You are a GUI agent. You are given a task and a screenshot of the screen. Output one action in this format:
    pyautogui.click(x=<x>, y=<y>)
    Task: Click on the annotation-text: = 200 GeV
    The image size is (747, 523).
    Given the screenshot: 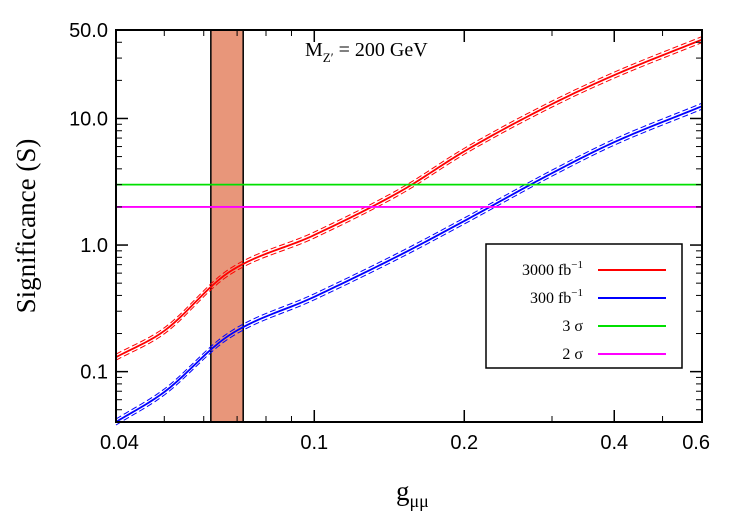 What is the action you would take?
    pyautogui.click(x=381, y=50)
    